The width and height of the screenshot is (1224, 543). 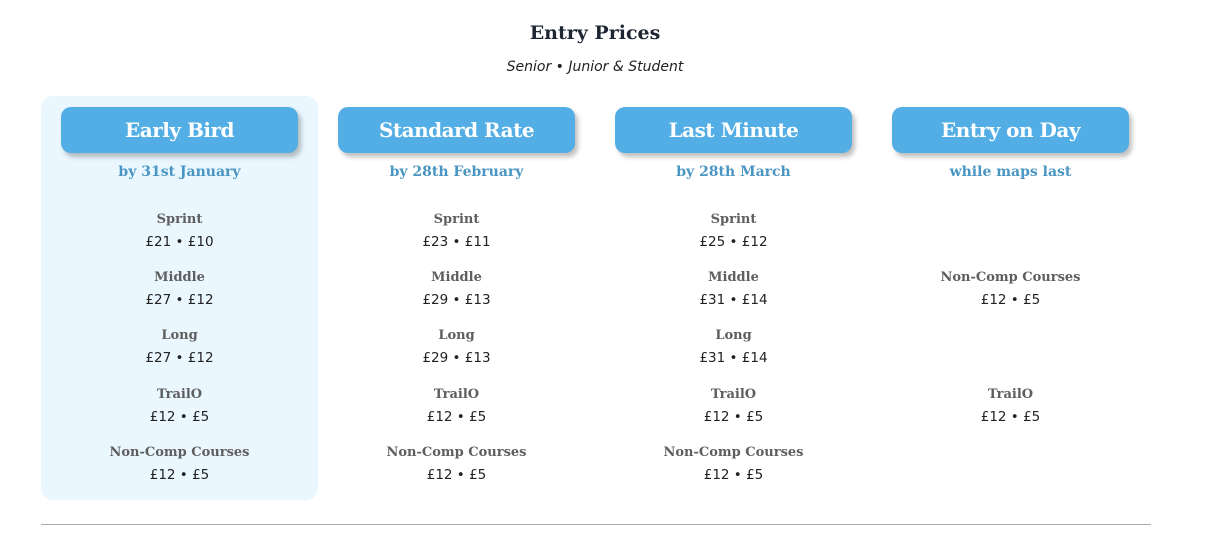 What do you see at coordinates (456, 347) in the screenshot?
I see `price-item: Long £29 • £13` at bounding box center [456, 347].